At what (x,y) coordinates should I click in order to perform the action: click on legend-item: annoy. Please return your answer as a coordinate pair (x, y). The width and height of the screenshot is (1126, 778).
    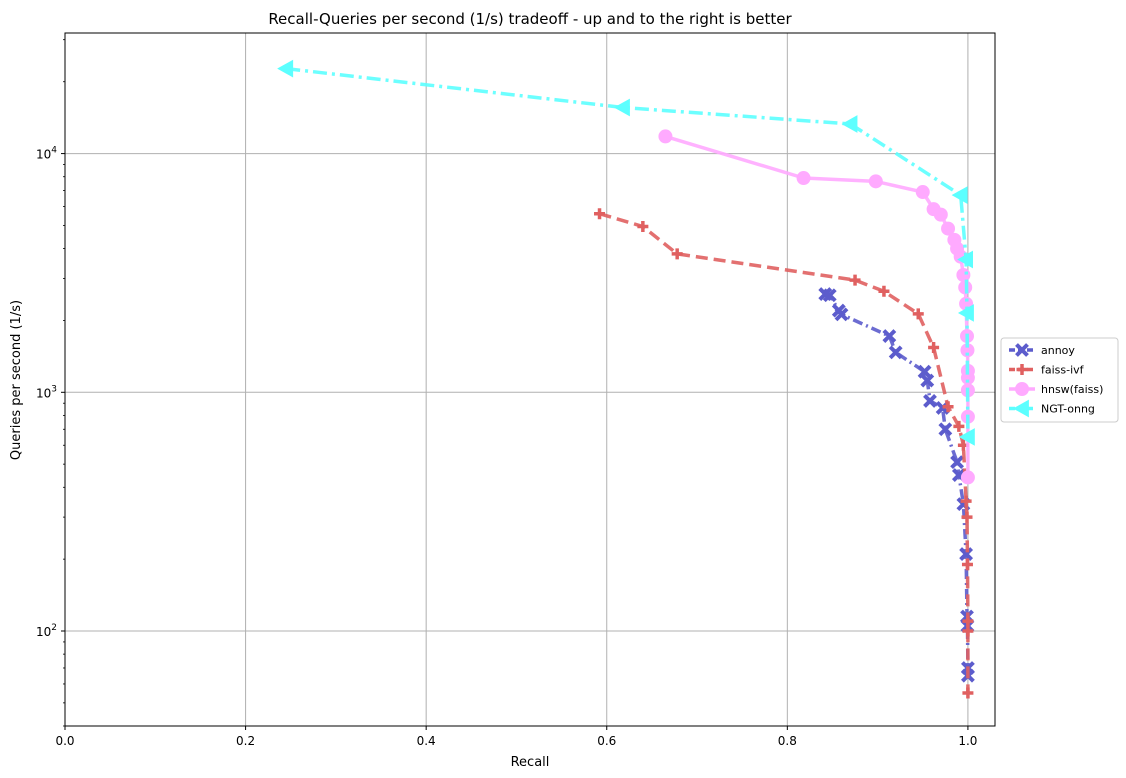
    Looking at the image, I should click on (1042, 350).